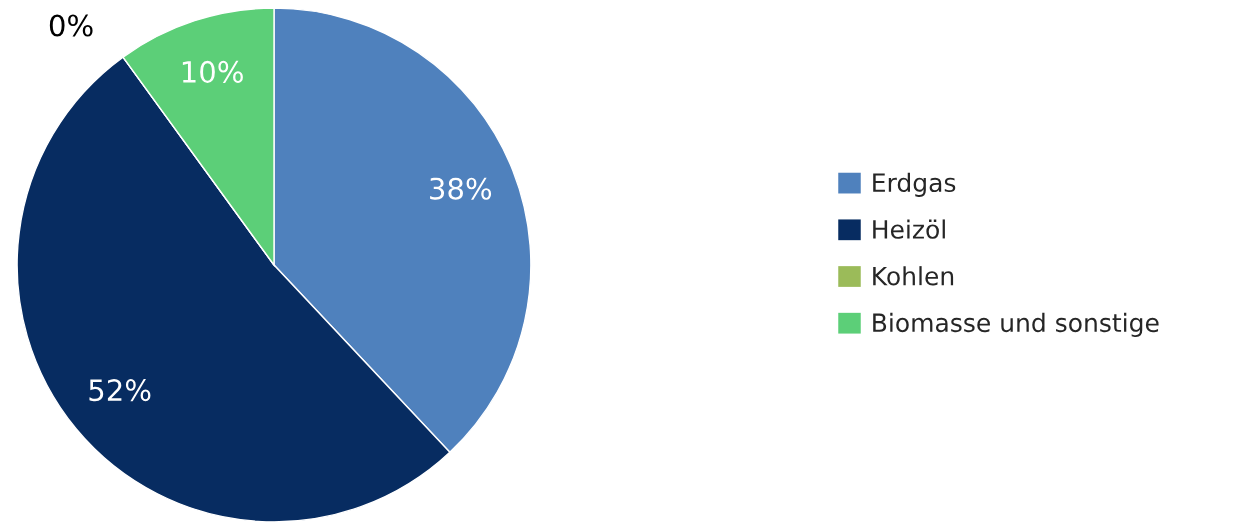 The image size is (1255, 531). Describe the element at coordinates (913, 276) in the screenshot. I see `legend-label: Kohlen` at that location.